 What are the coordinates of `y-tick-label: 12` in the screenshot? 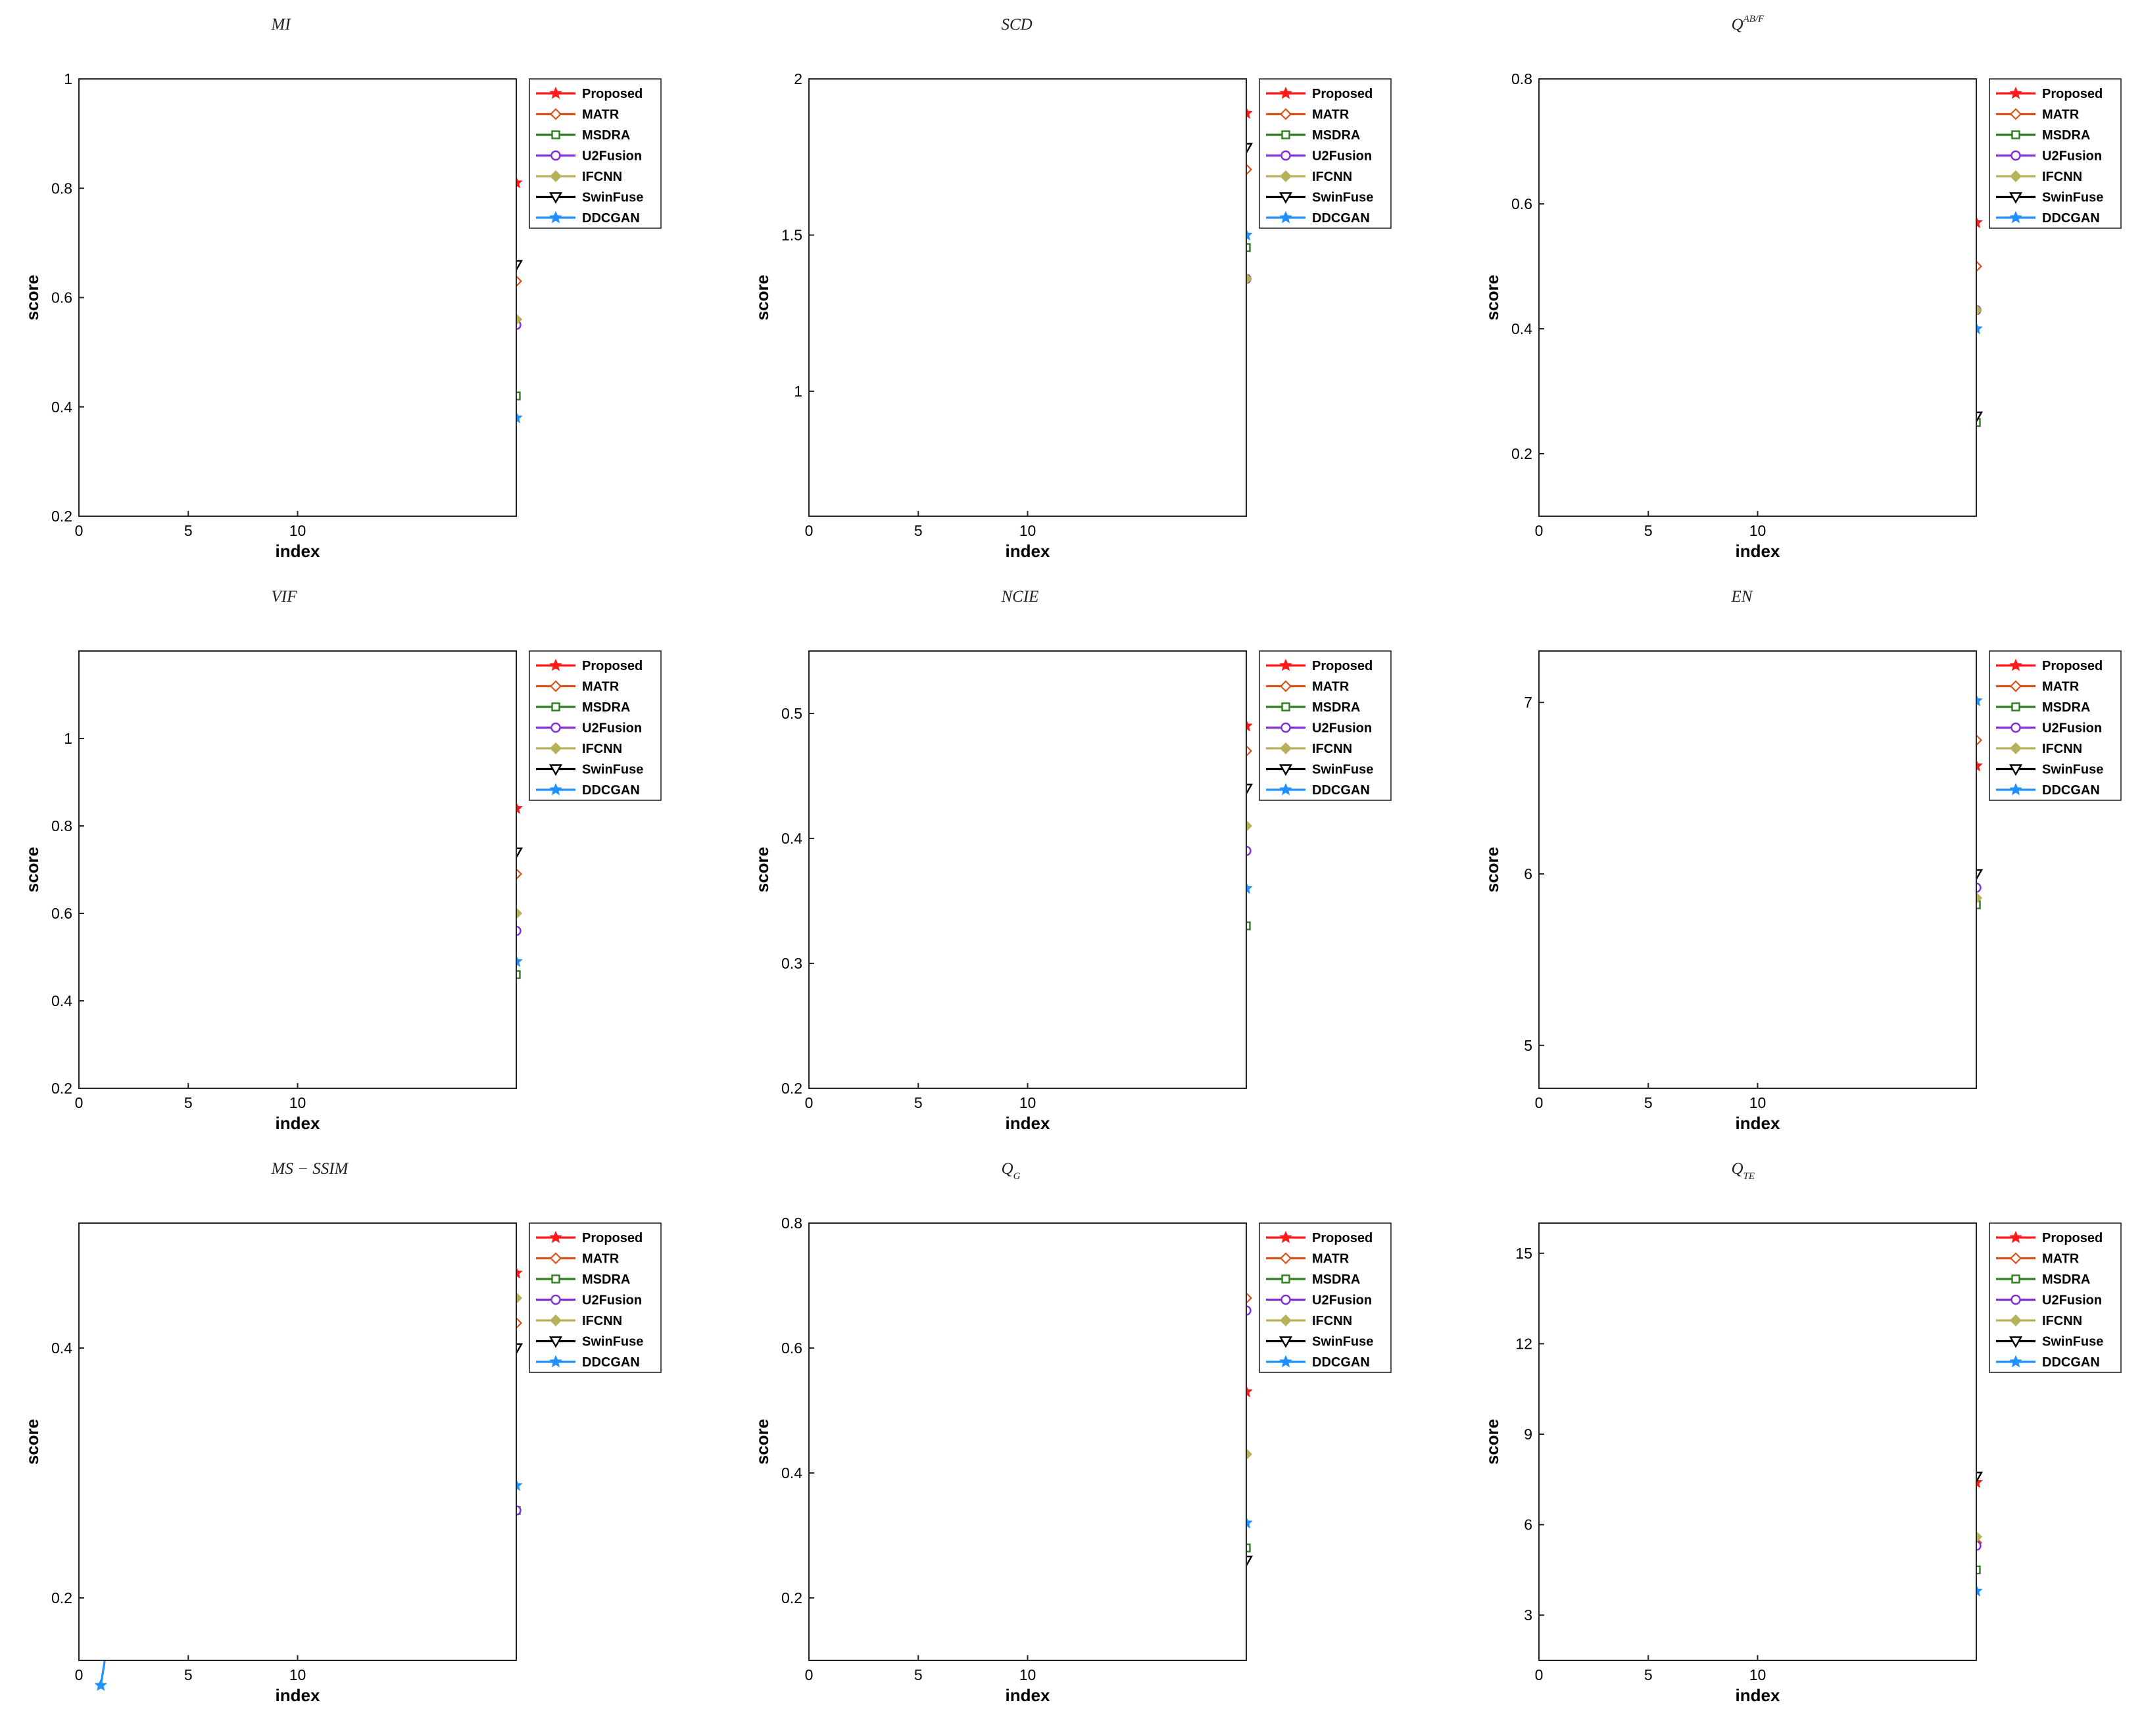 It's located at (1523, 1343).